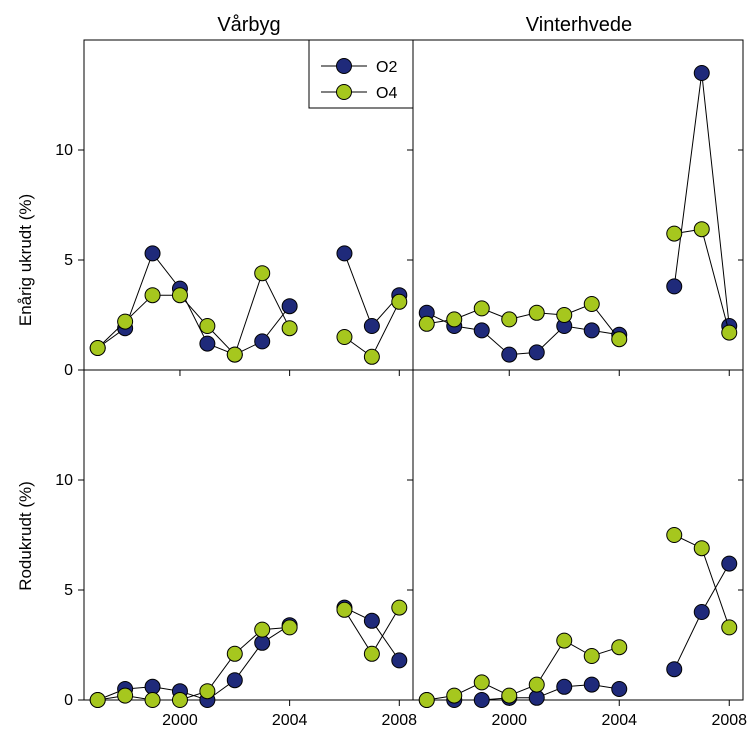 This screenshot has height=733, width=751. Describe the element at coordinates (344, 92) in the screenshot. I see `legend-marker-o4` at that location.